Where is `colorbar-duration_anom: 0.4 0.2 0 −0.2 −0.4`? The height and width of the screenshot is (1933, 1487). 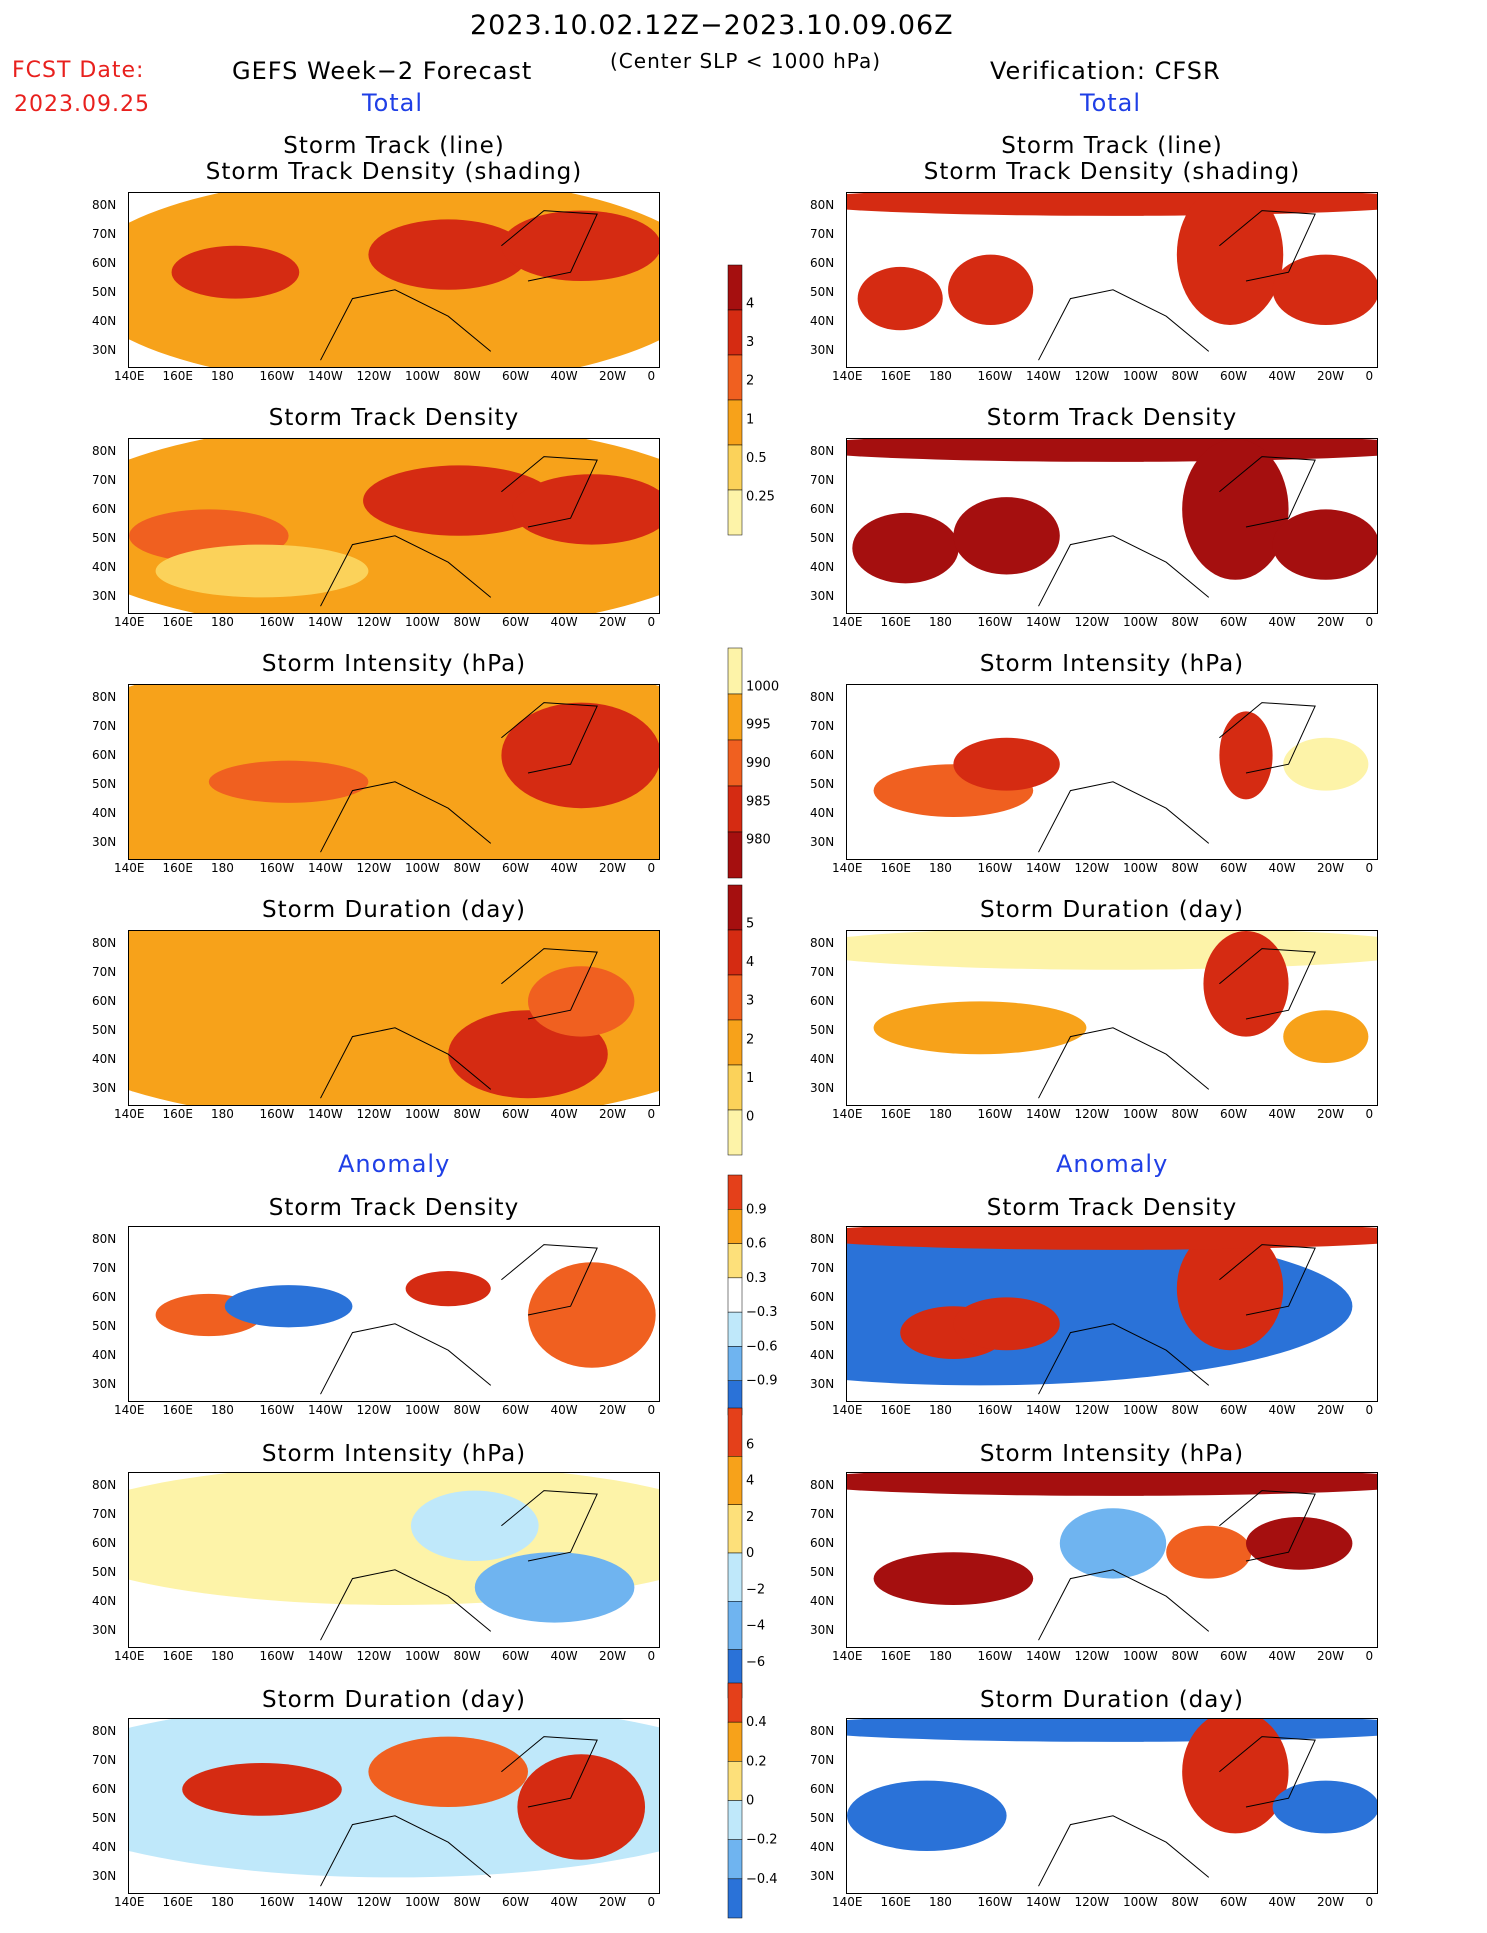 colorbar-duration_anom: 0.4 0.2 0 −0.2 −0.4 is located at coordinates (752, 1800).